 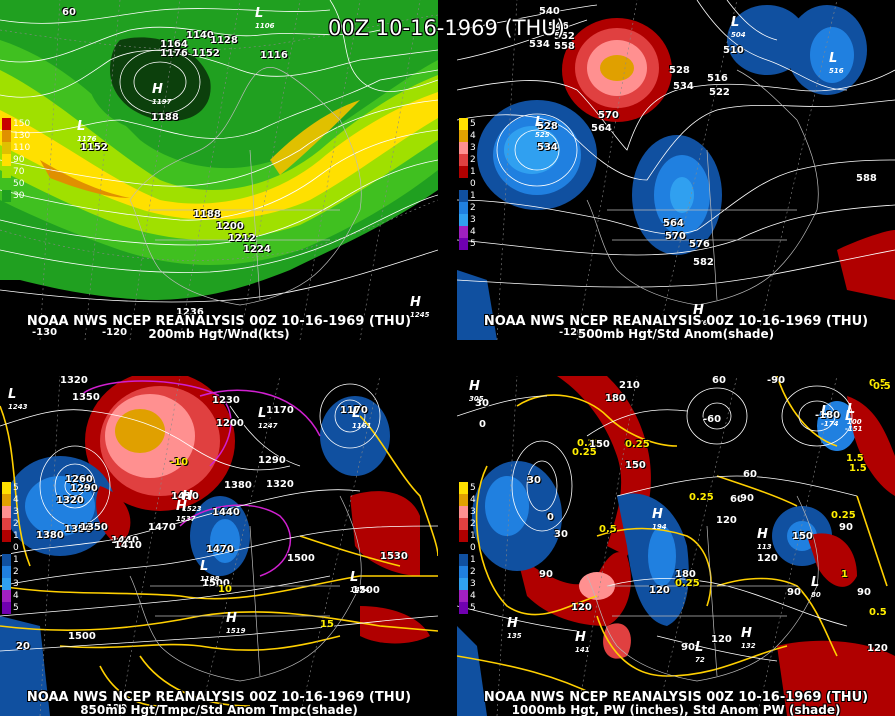 What do you see at coordinates (219, 709) in the screenshot?
I see `panel-caption-field: 850mb Hgt/Tmpc/Std Anom Tmpc(shade)` at bounding box center [219, 709].